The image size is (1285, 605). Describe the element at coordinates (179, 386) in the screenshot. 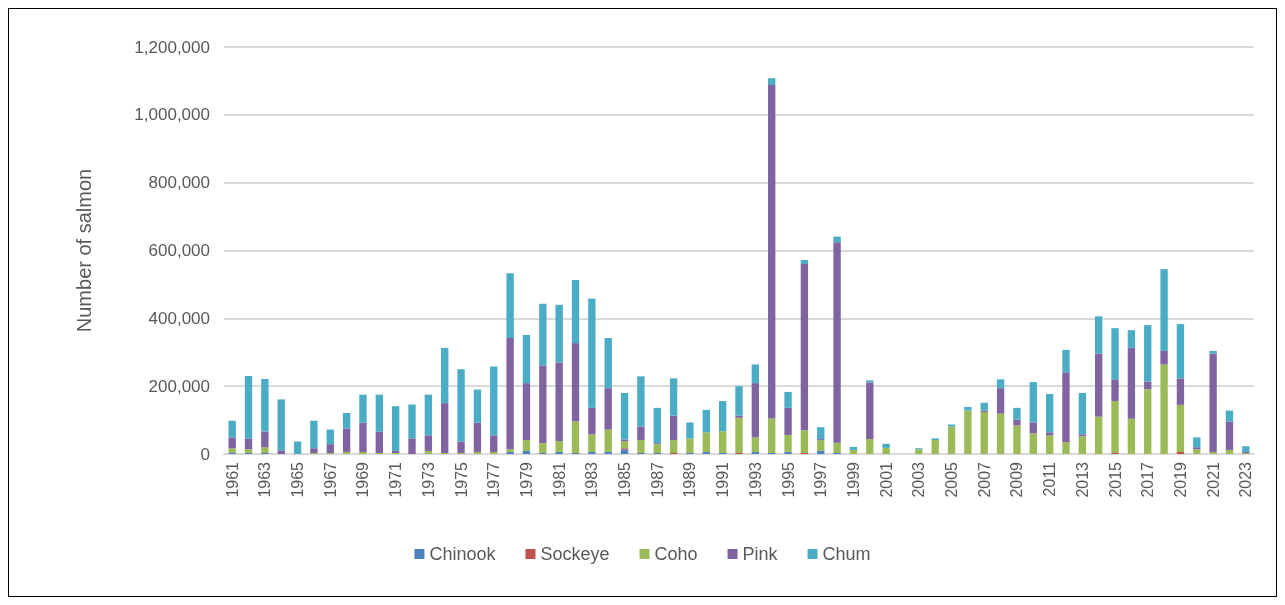

I see `y-tick-label: 200,000` at that location.